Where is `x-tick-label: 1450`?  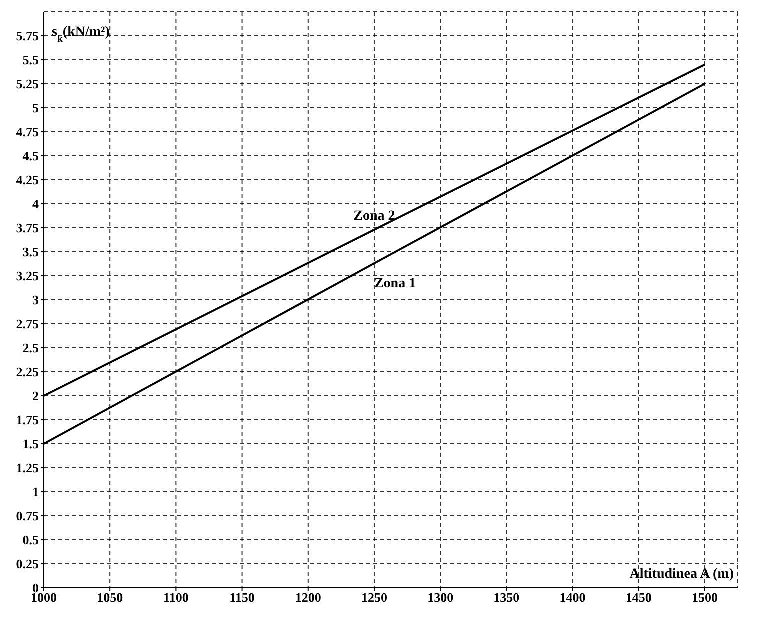
x-tick-label: 1450 is located at coordinates (639, 598).